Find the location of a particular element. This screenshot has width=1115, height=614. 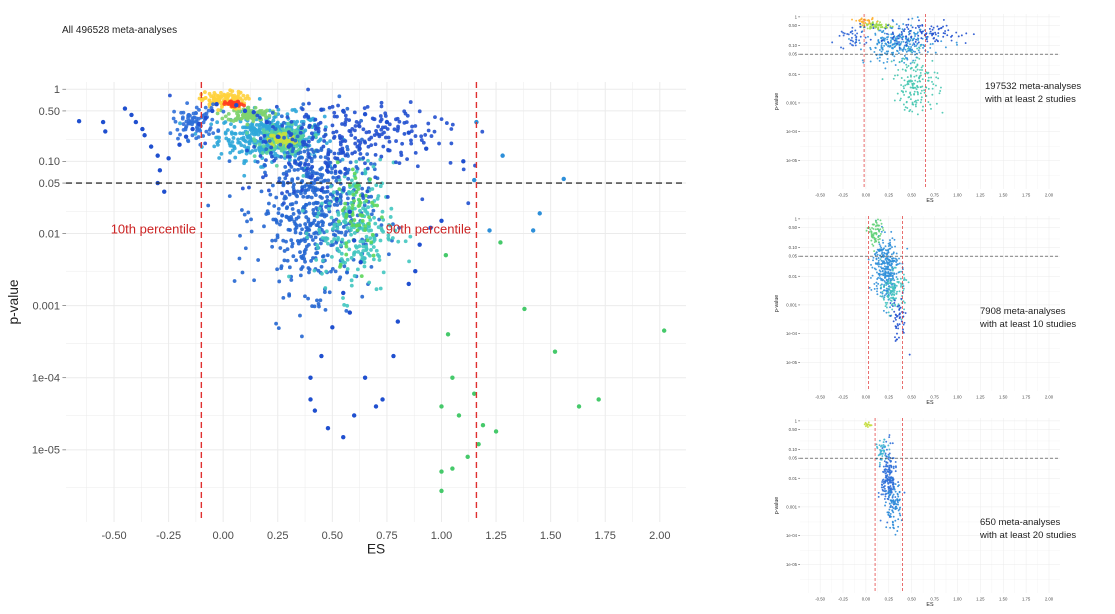

small-3-y-tick-label-0: 1 is located at coordinates (796, 420).